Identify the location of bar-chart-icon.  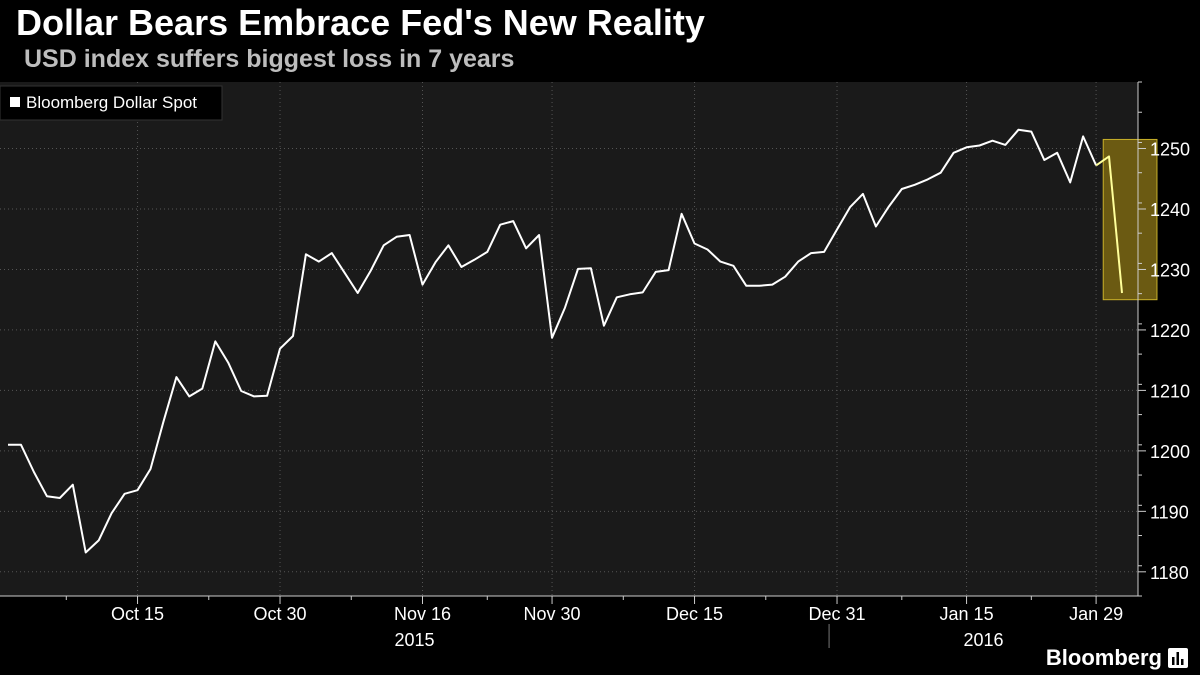
(1178, 658).